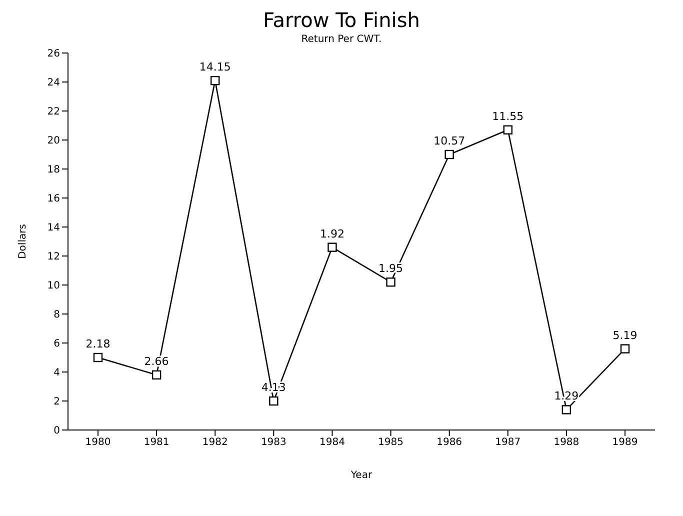 The width and height of the screenshot is (683, 516). What do you see at coordinates (53, 286) in the screenshot?
I see `y-tick-label: 10` at bounding box center [53, 286].